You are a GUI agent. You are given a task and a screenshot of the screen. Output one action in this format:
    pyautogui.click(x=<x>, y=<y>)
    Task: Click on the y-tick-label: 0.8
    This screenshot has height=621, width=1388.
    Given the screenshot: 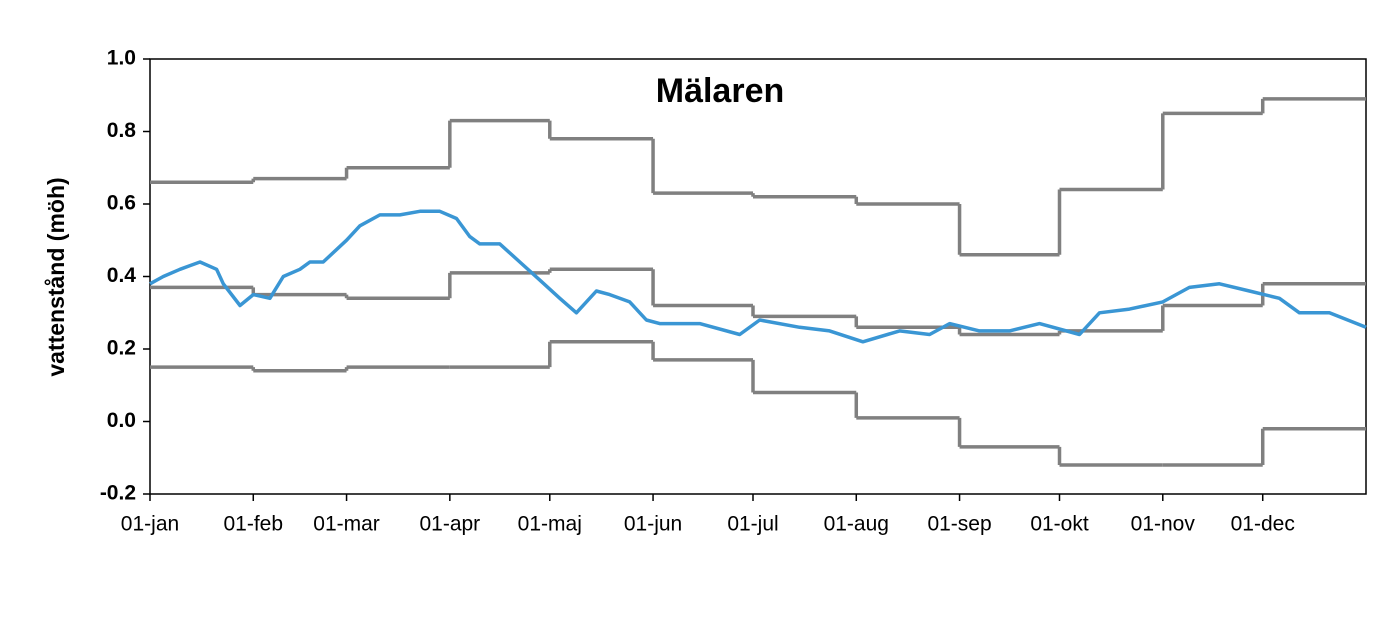 What is the action you would take?
    pyautogui.click(x=122, y=130)
    